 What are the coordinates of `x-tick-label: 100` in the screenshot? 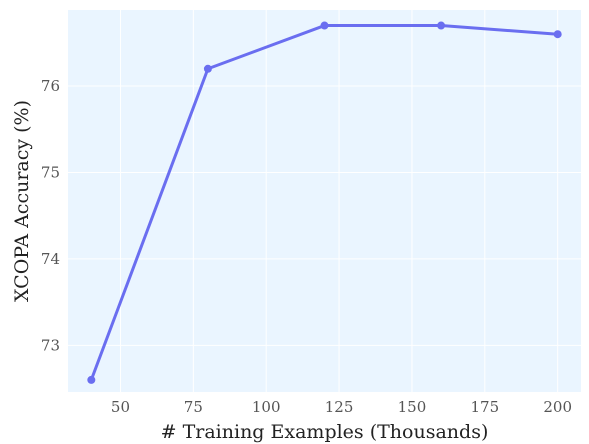 It's located at (266, 407).